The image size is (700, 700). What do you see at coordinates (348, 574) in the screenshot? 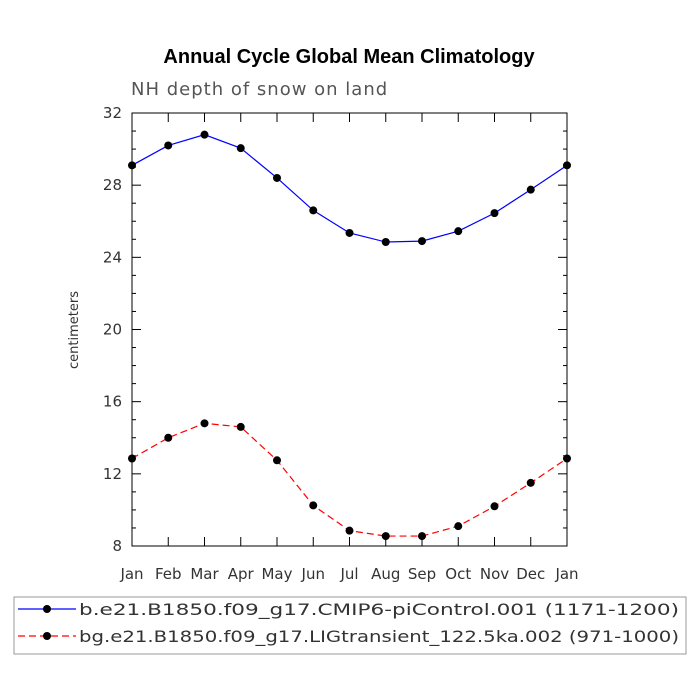
I see `x-tick-label: Jul` at bounding box center [348, 574].